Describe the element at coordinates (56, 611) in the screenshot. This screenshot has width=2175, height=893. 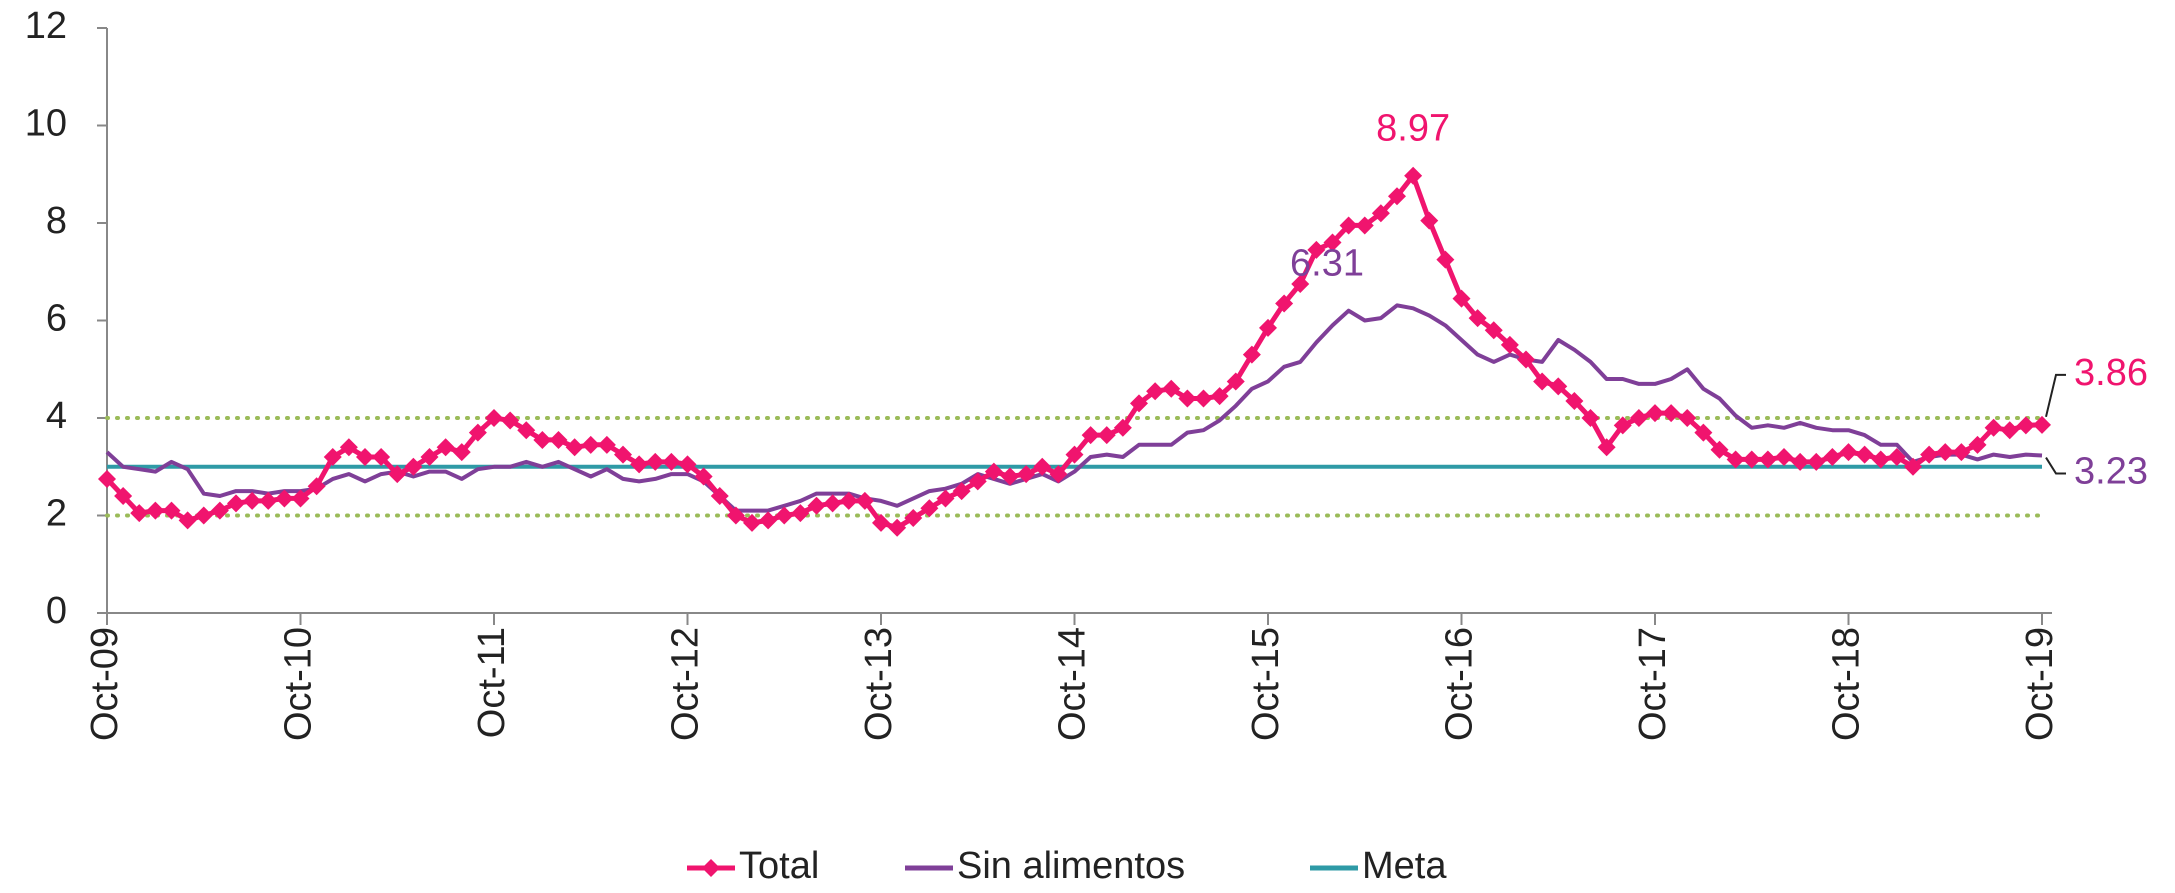
I see `y-tick-label: 0` at that location.